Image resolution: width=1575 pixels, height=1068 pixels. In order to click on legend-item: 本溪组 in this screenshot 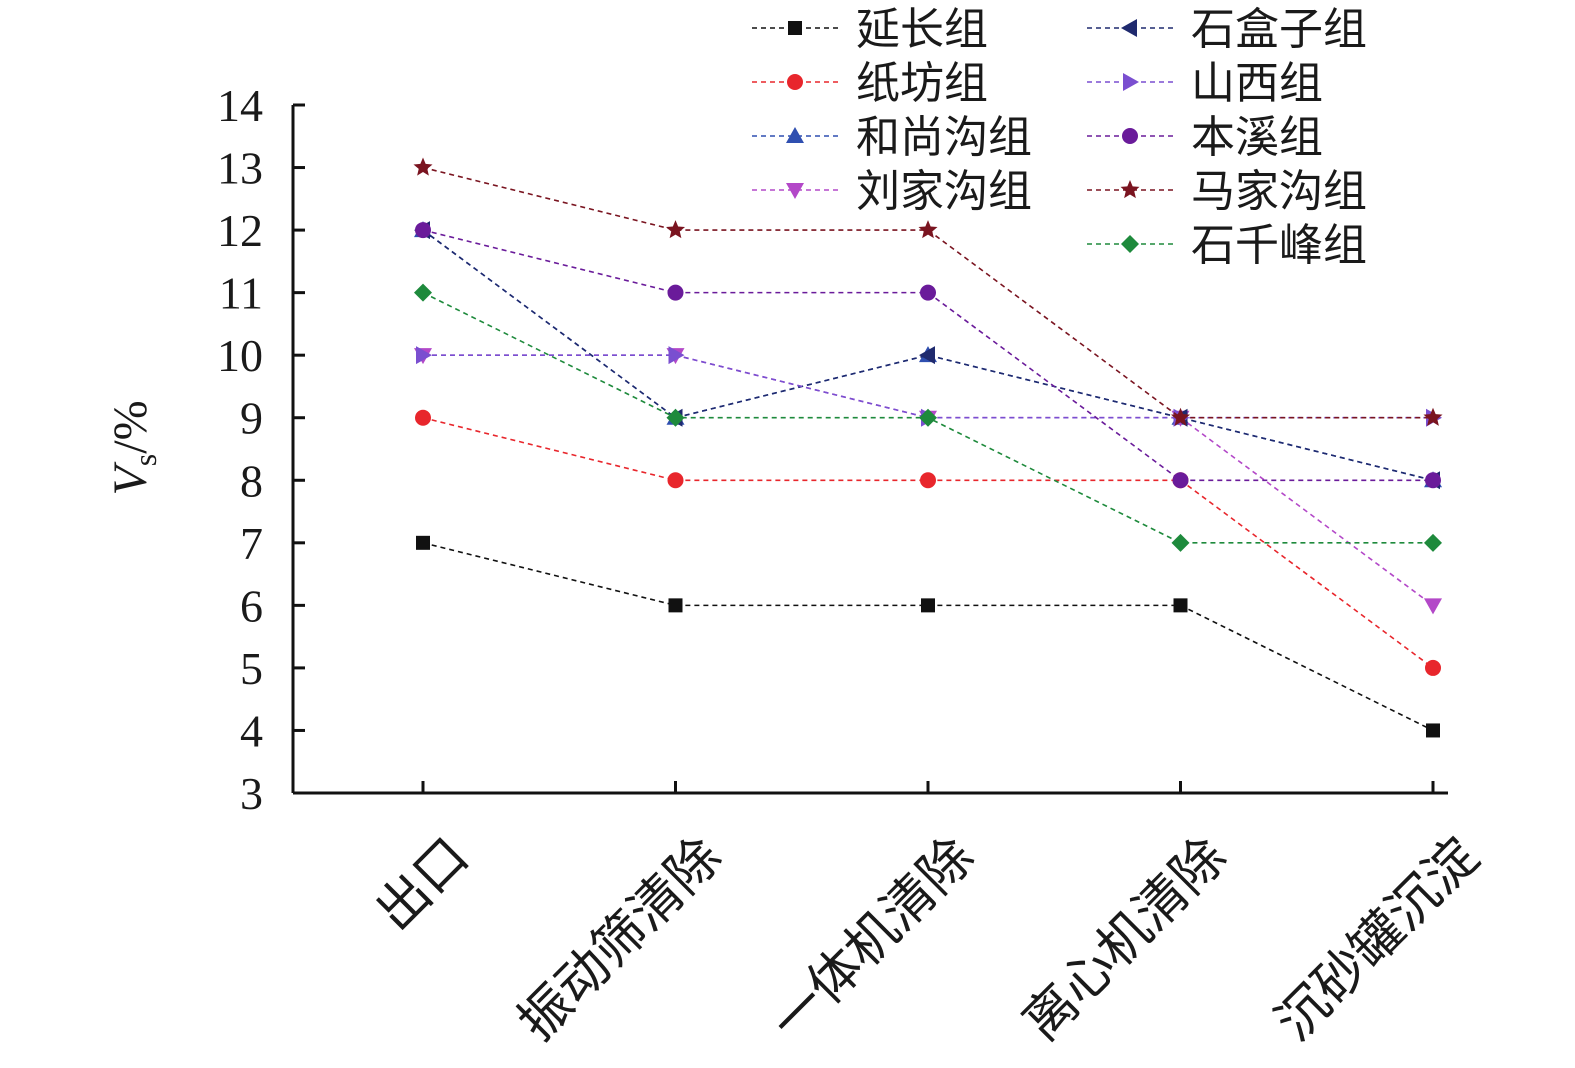, I will do `click(1205, 137)`.